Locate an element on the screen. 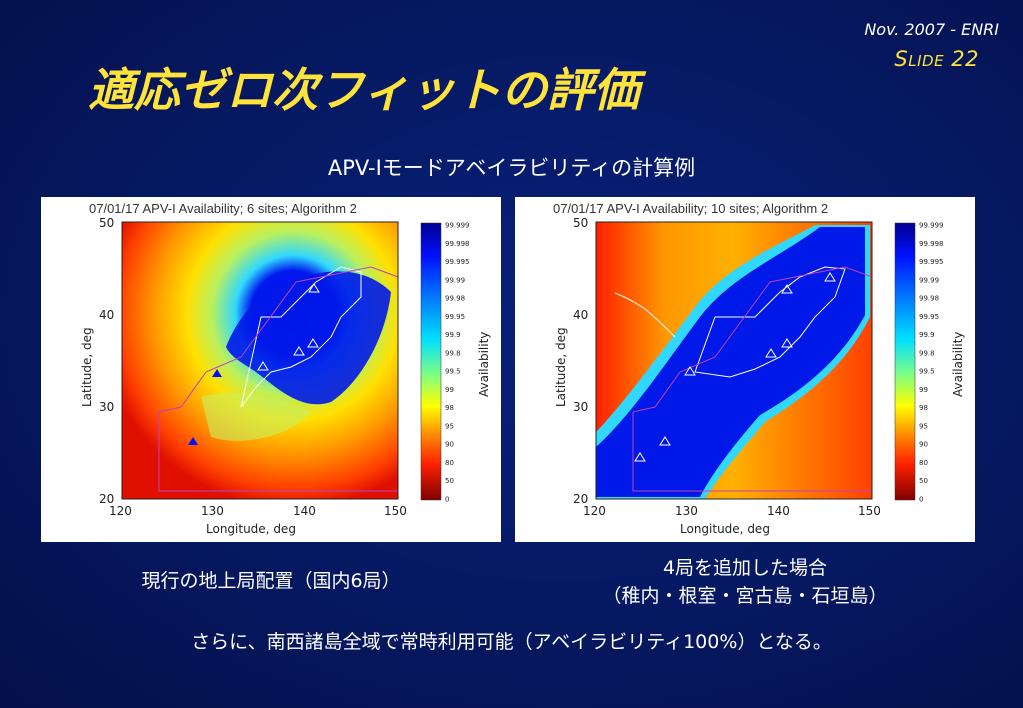 This screenshot has height=708, width=1023. caption-added-stations: 4局を追加した場合 （稚内・根室・宮古島・石垣島） is located at coordinates (745, 582).